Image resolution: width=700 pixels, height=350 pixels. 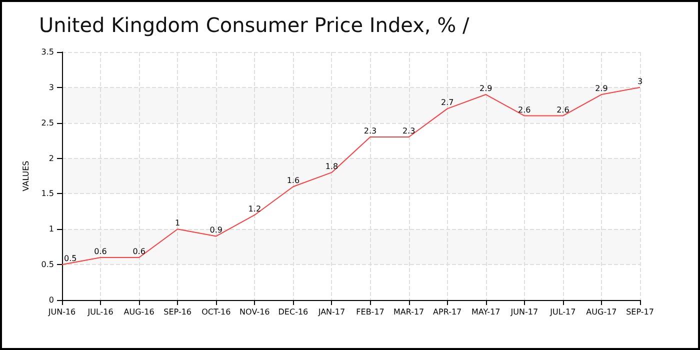 I want to click on x-tick-label: SEP-17, so click(x=640, y=312).